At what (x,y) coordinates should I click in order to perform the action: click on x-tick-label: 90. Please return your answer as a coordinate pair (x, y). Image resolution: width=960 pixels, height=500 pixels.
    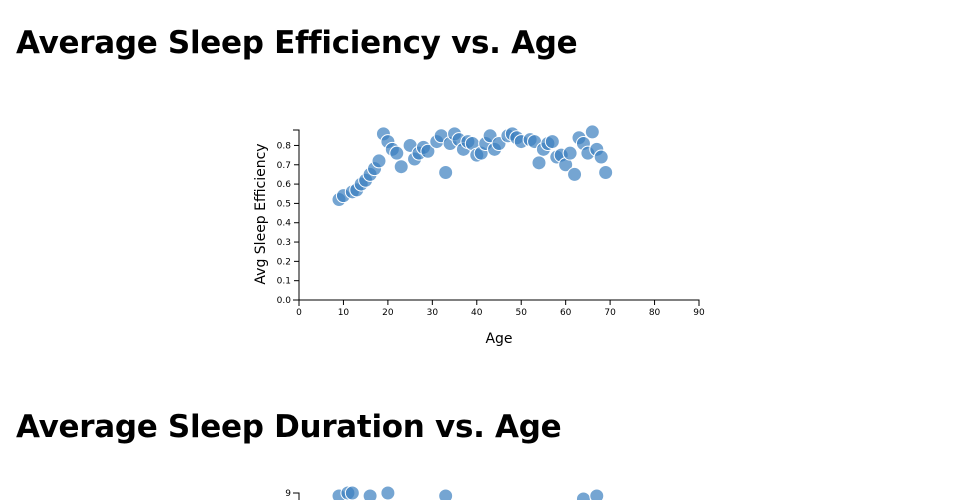
    Looking at the image, I should click on (699, 313).